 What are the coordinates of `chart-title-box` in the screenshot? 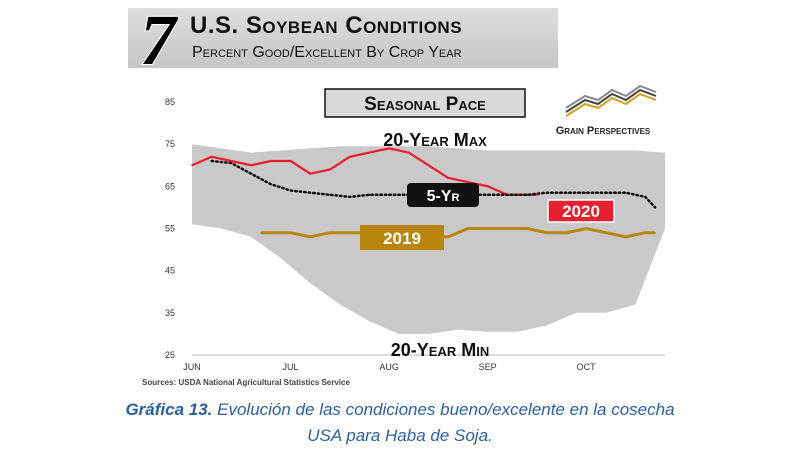 It's located at (425, 103).